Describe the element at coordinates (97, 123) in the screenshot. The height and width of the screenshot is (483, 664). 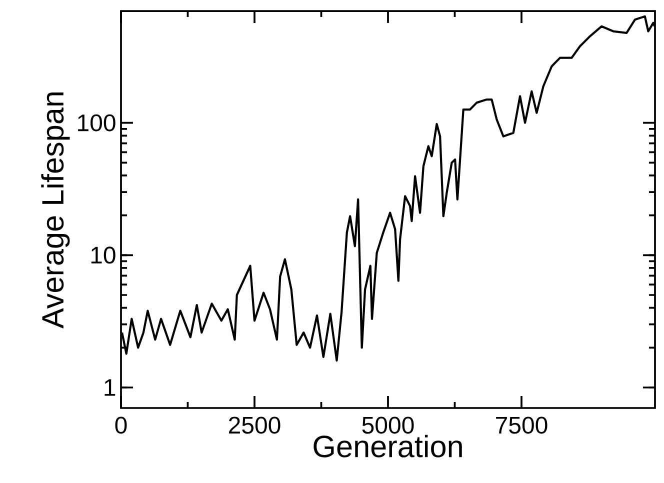
I see `y-tick-label: 100` at that location.